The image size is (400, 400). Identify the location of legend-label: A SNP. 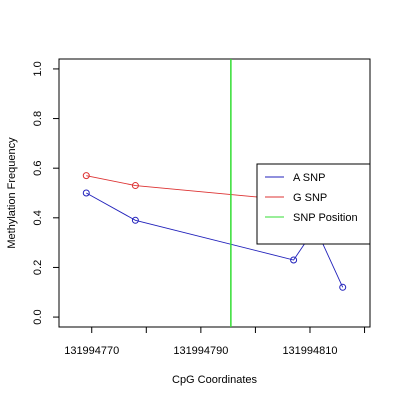
(309, 178).